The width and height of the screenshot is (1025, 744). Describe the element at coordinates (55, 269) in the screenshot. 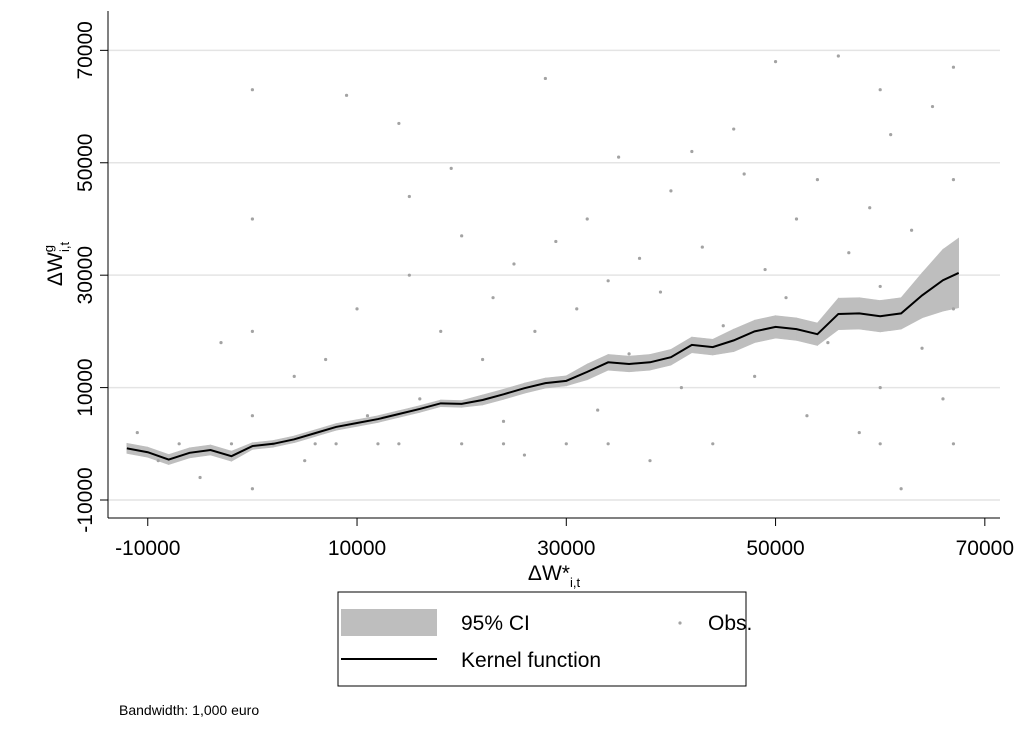

I see `y-title-base: ΔW` at that location.